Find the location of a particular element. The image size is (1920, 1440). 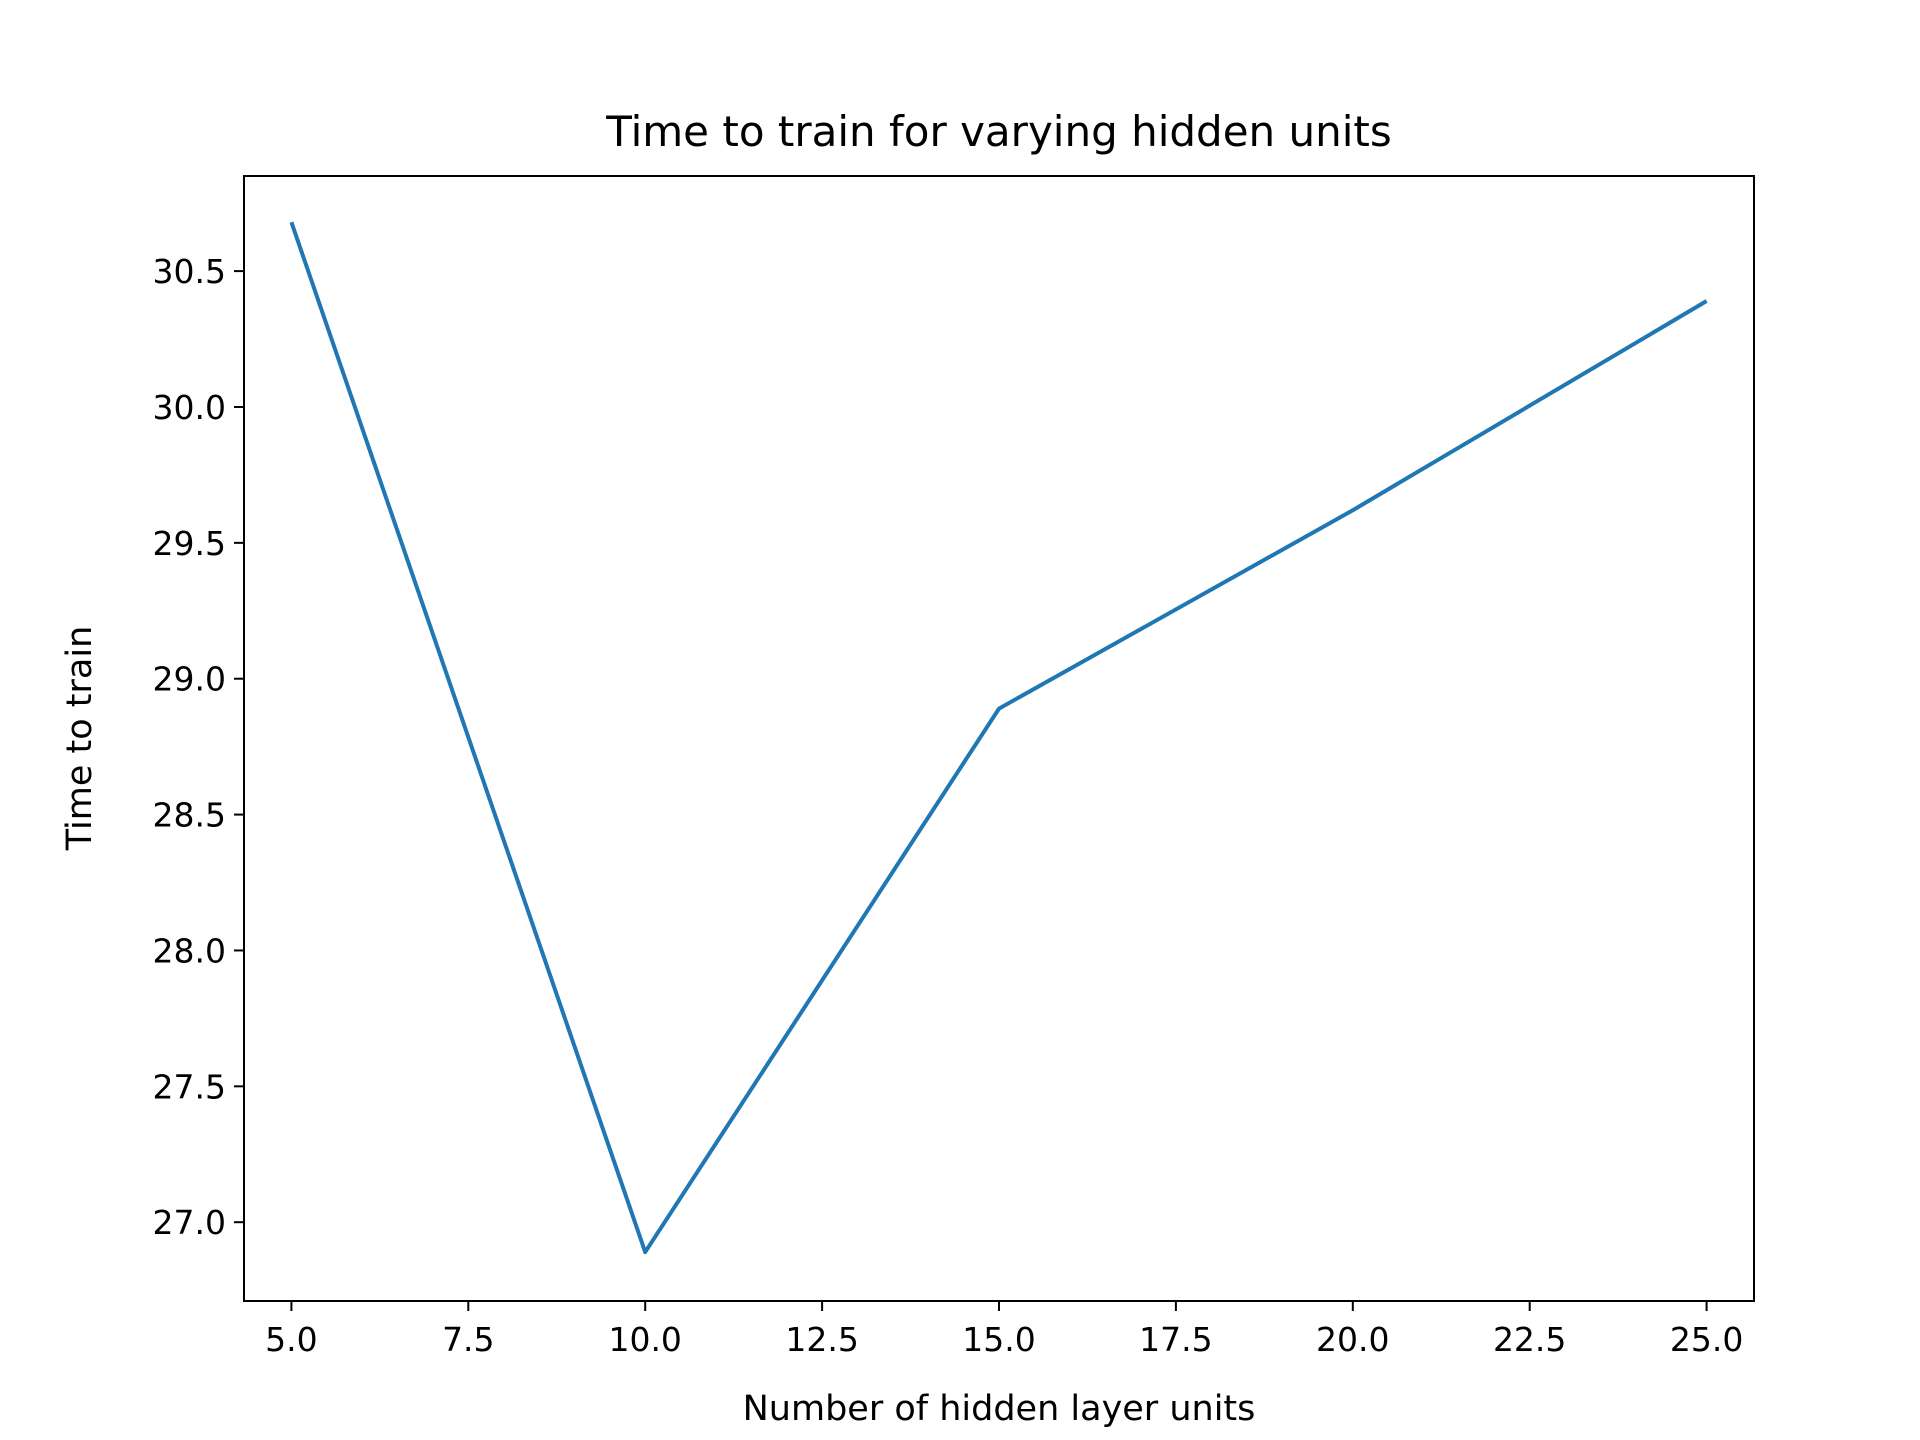

y-tick-label: 27.0 is located at coordinates (189, 1222).